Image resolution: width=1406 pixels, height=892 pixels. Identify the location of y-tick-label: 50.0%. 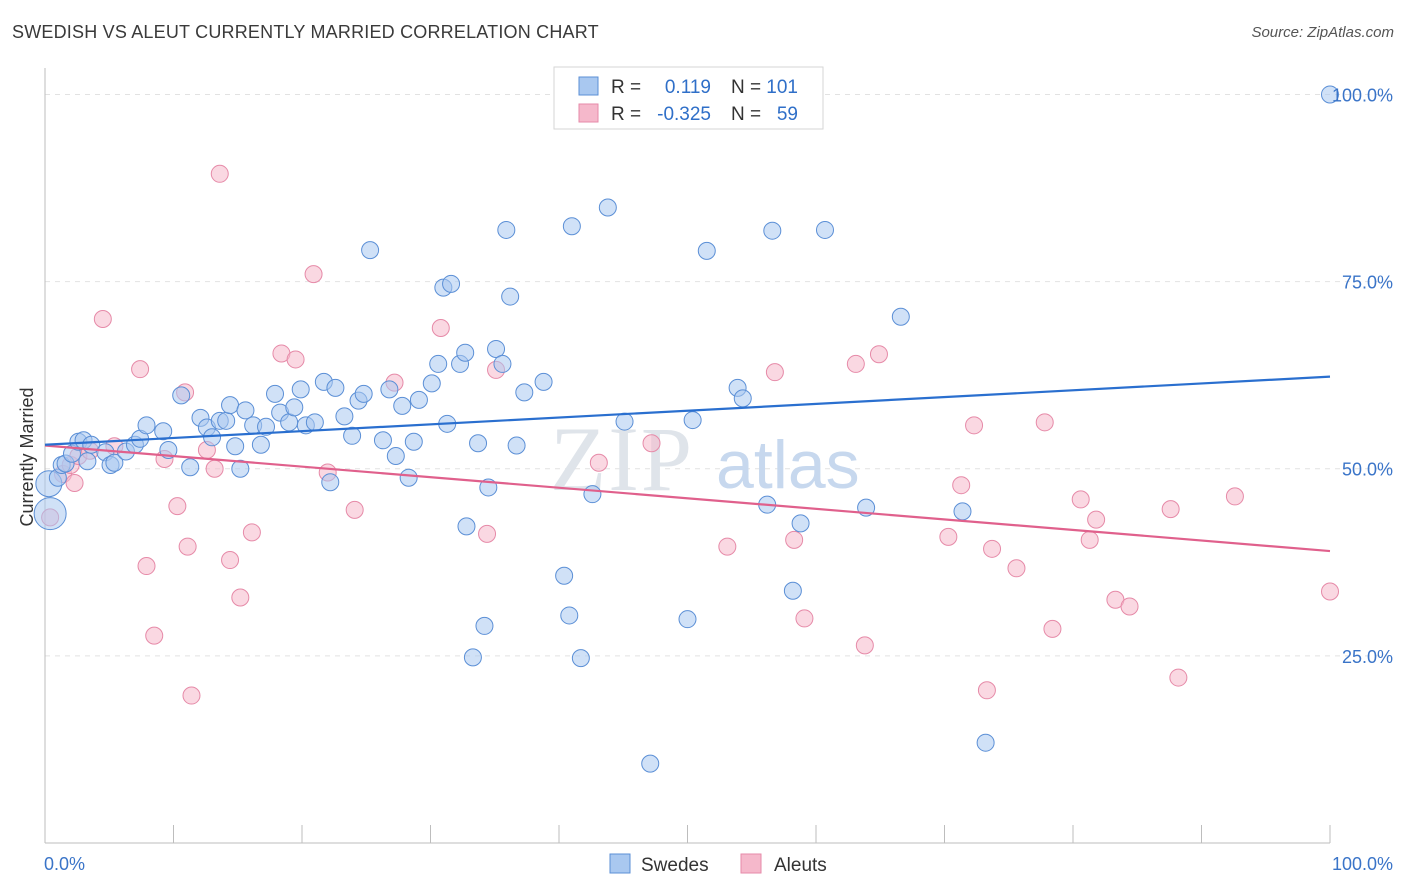
(1367, 470).